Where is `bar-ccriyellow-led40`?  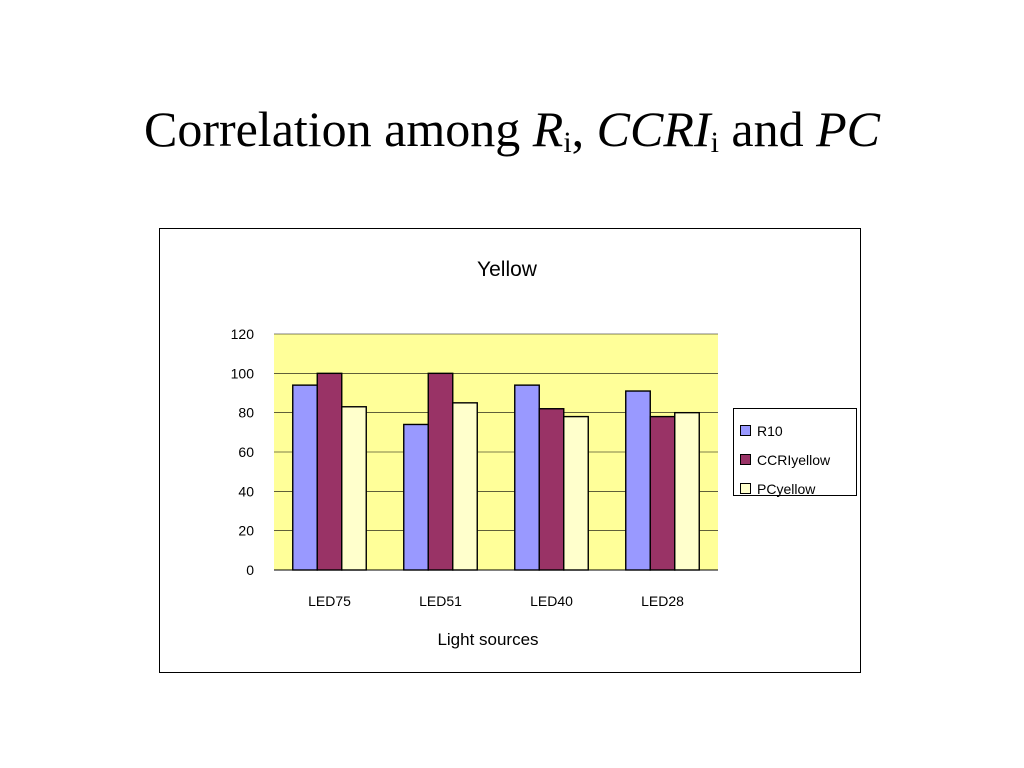
bar-ccriyellow-led40 is located at coordinates (551, 489).